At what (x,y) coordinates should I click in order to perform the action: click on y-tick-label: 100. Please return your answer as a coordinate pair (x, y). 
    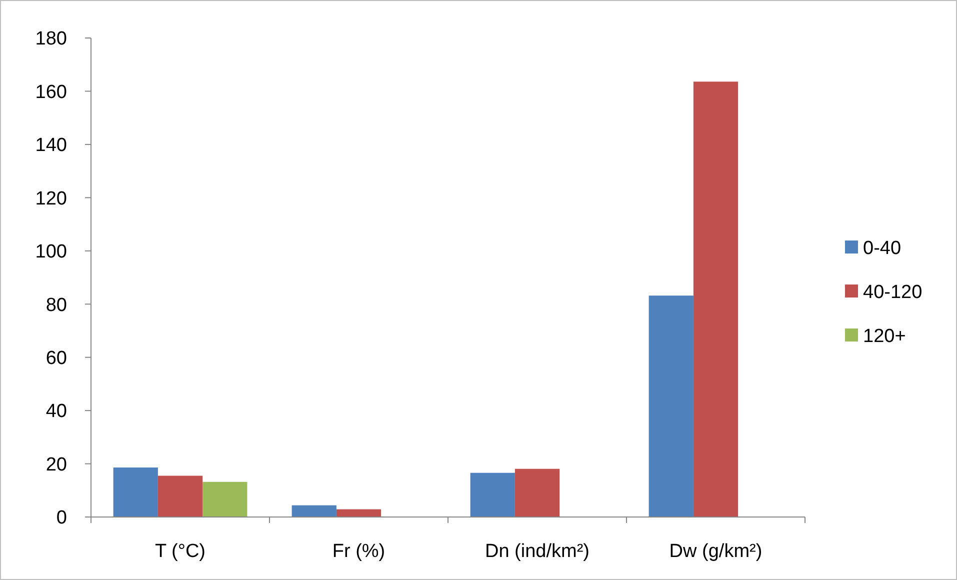
    Looking at the image, I should click on (51, 252).